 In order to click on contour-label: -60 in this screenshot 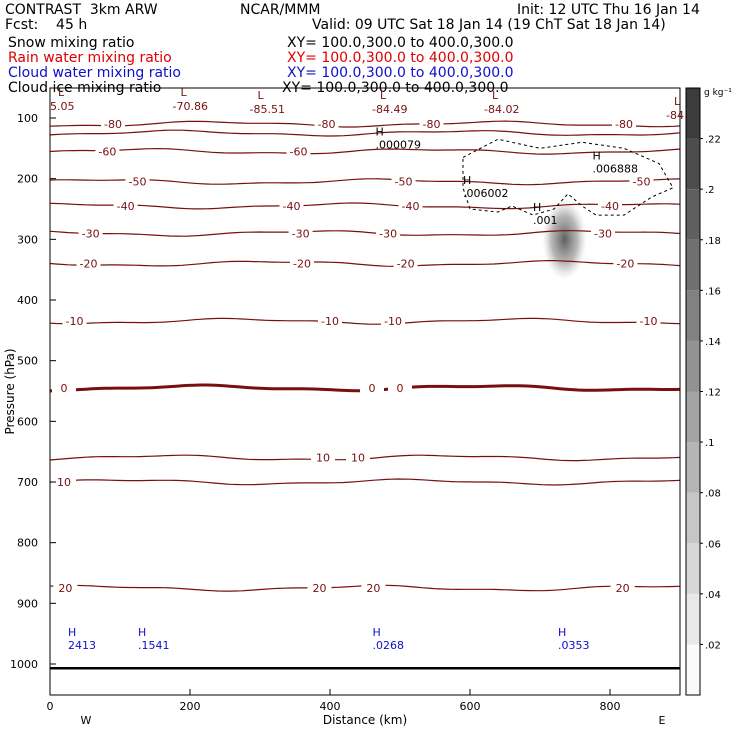, I will do `click(107, 151)`.